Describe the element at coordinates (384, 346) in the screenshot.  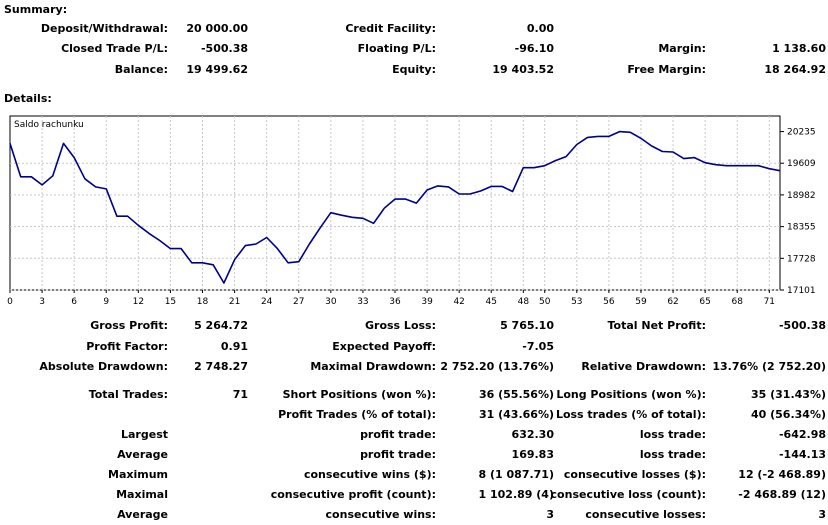
I see `stat-label: Expected Payoff:` at that location.